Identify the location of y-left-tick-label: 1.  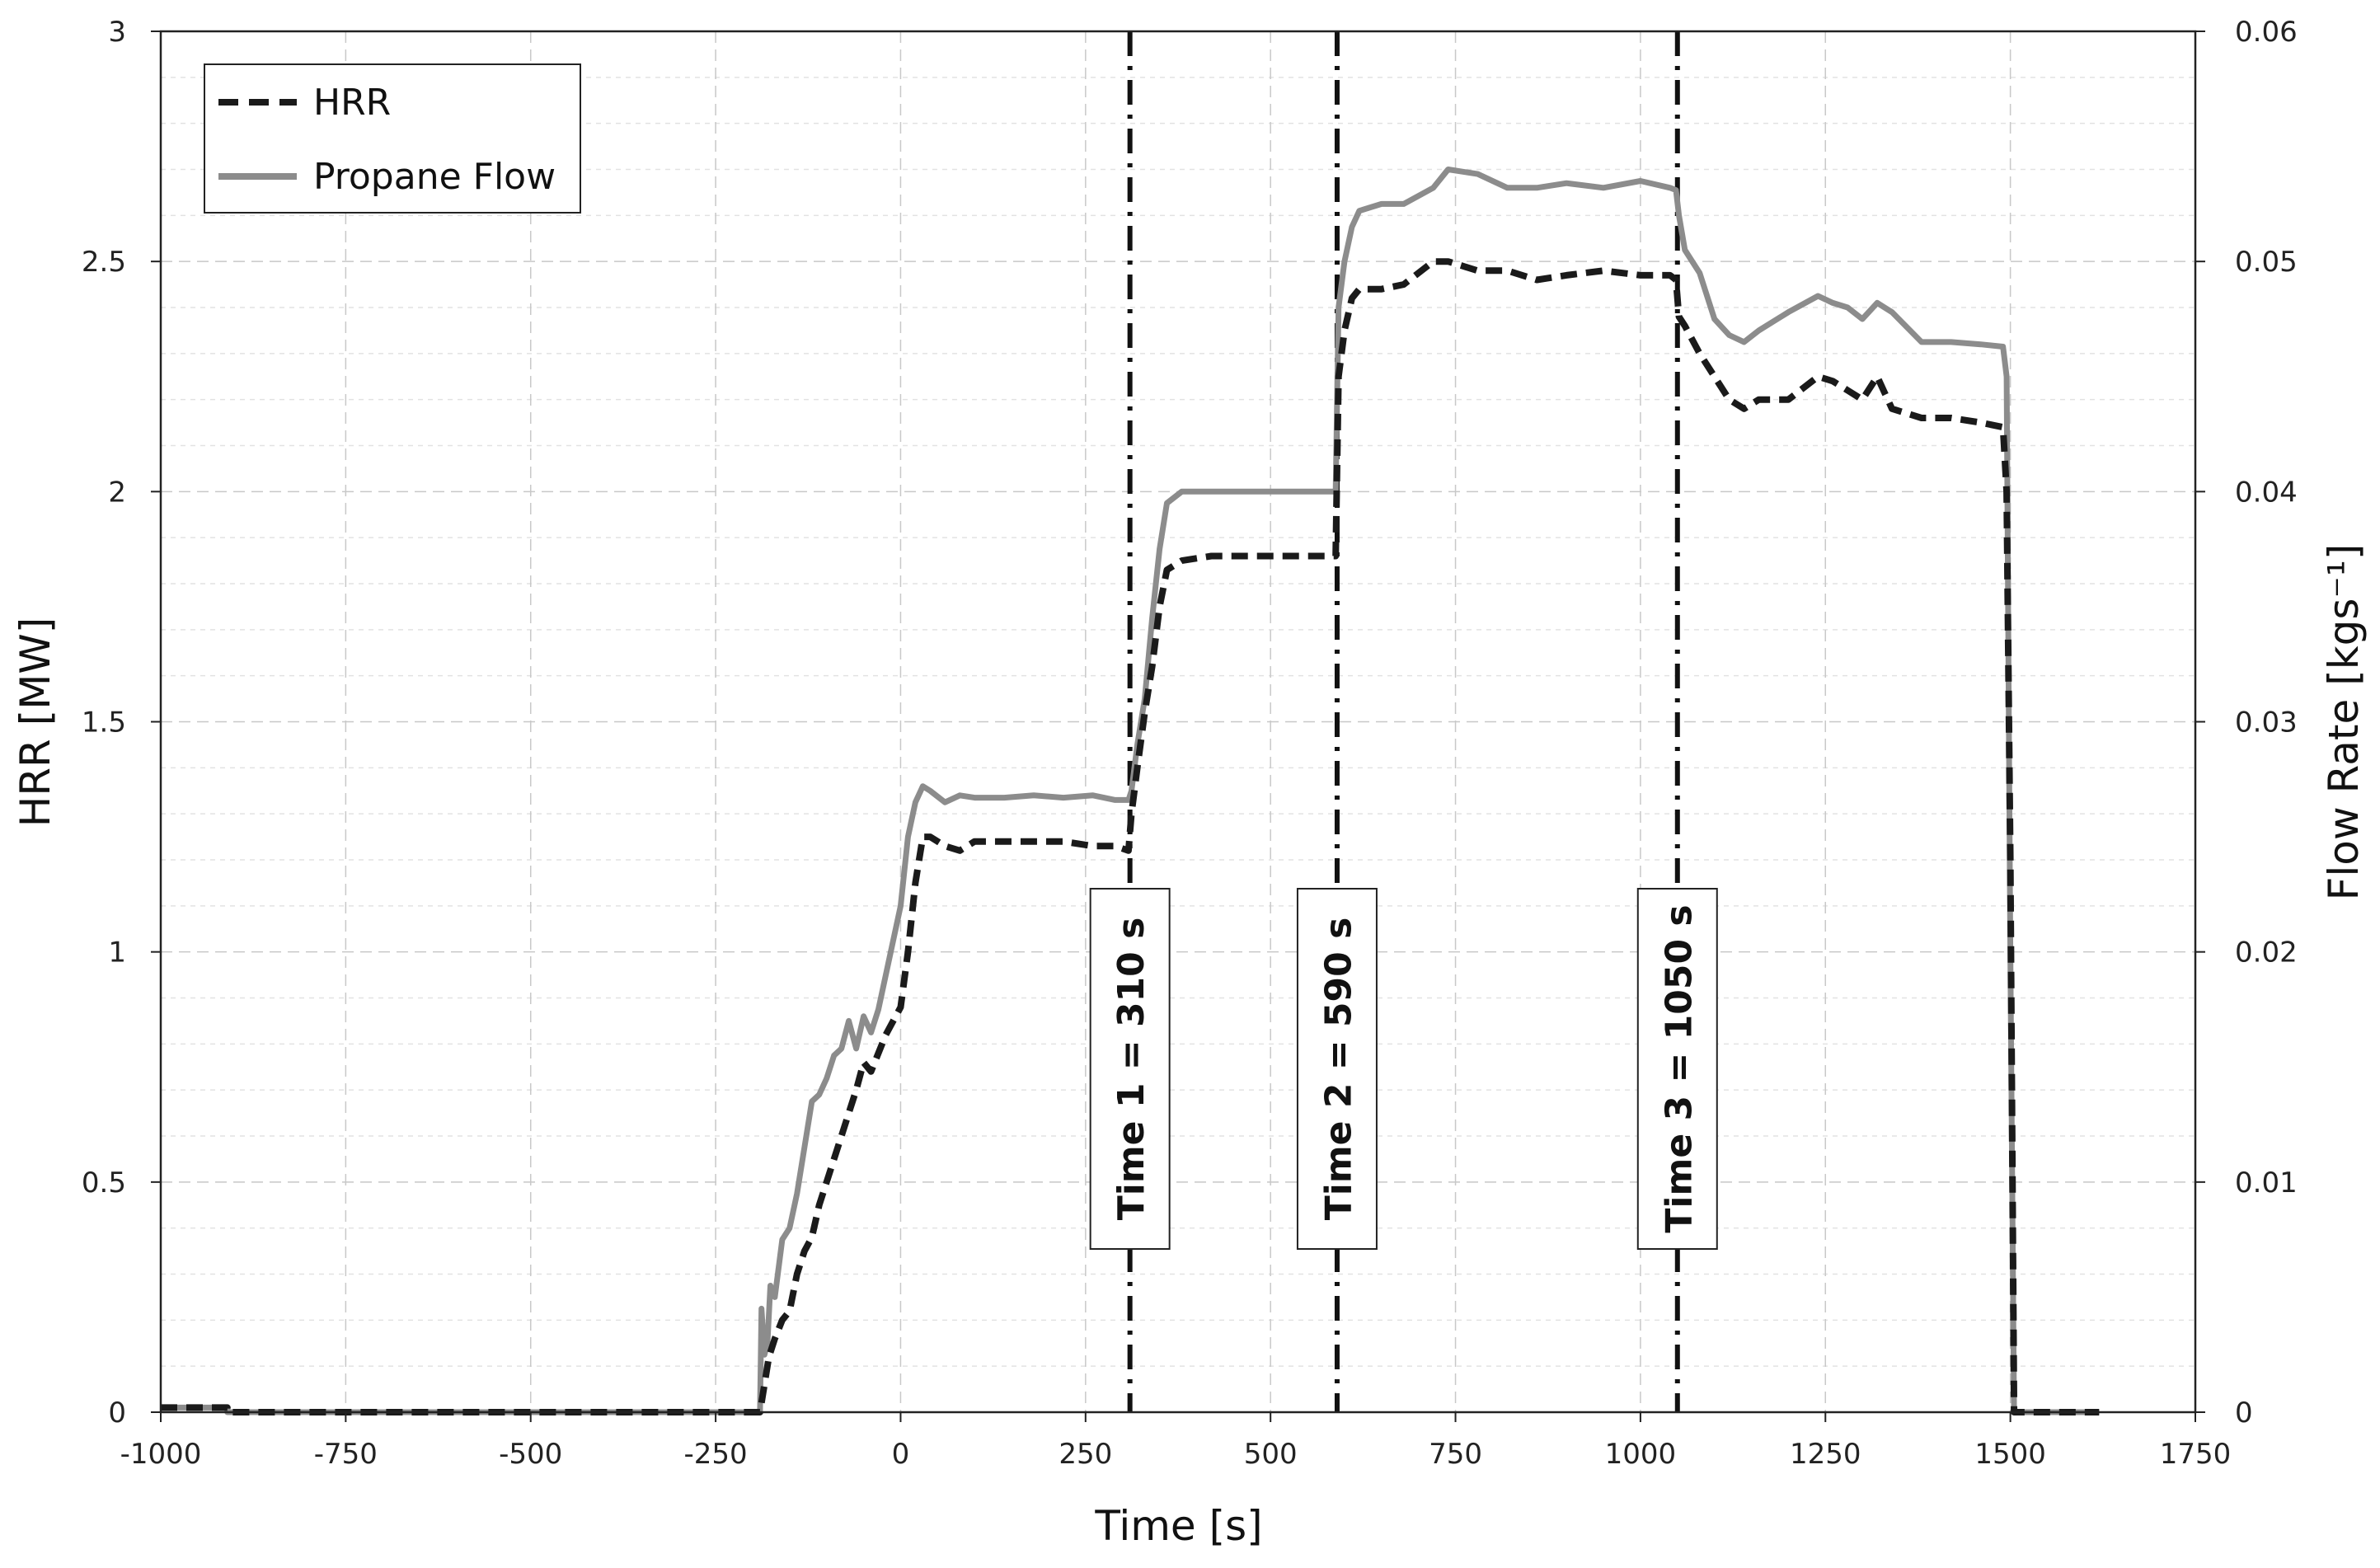
(117, 953).